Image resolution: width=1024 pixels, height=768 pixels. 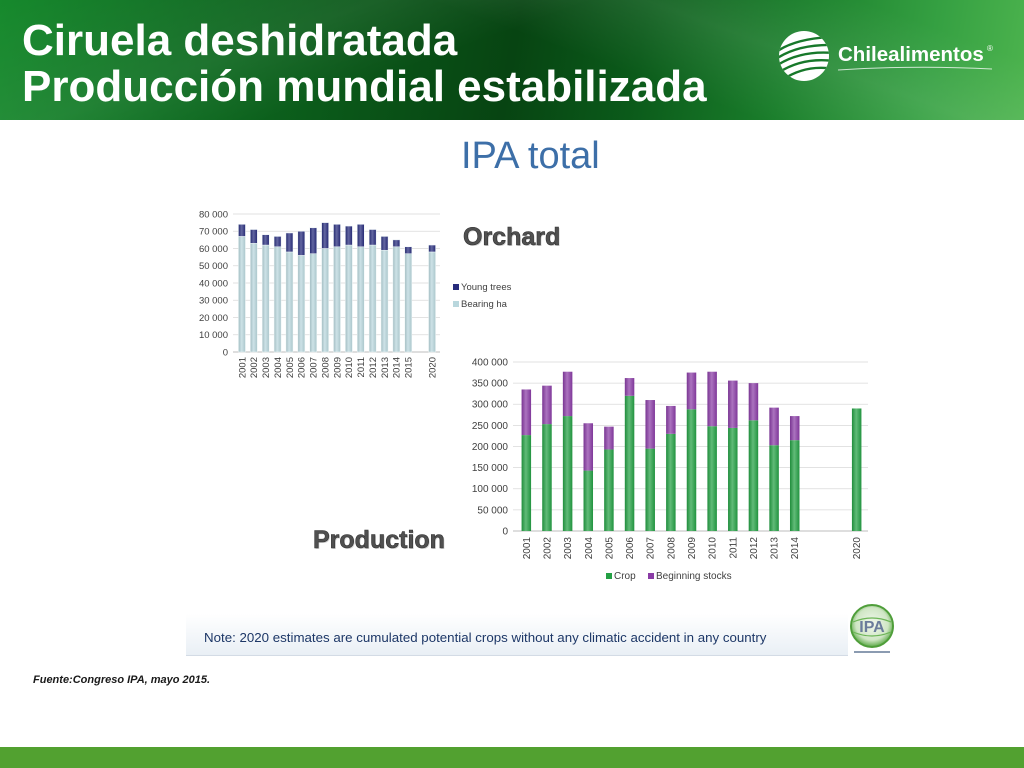 What do you see at coordinates (490, 384) in the screenshot?
I see `y-tick-label: 350 000` at bounding box center [490, 384].